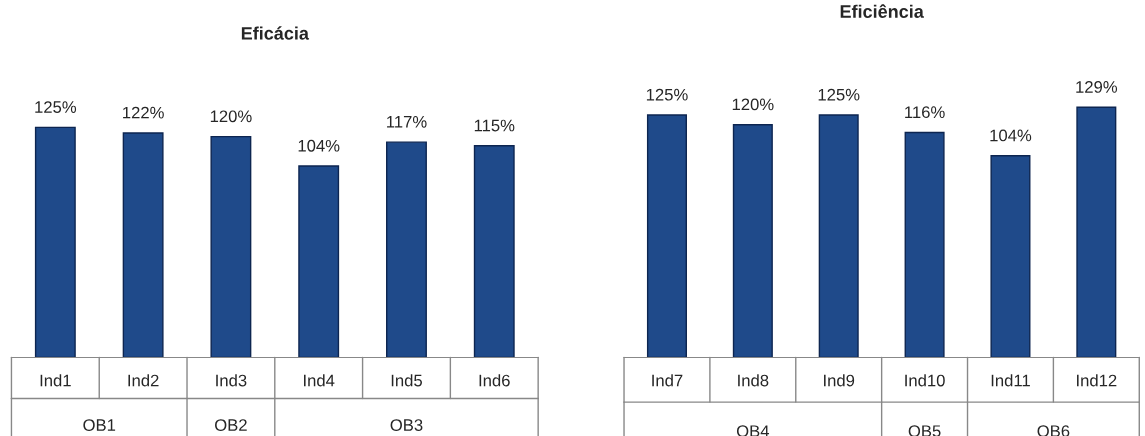  What do you see at coordinates (406, 425) in the screenshot?
I see `text: OB3` at bounding box center [406, 425].